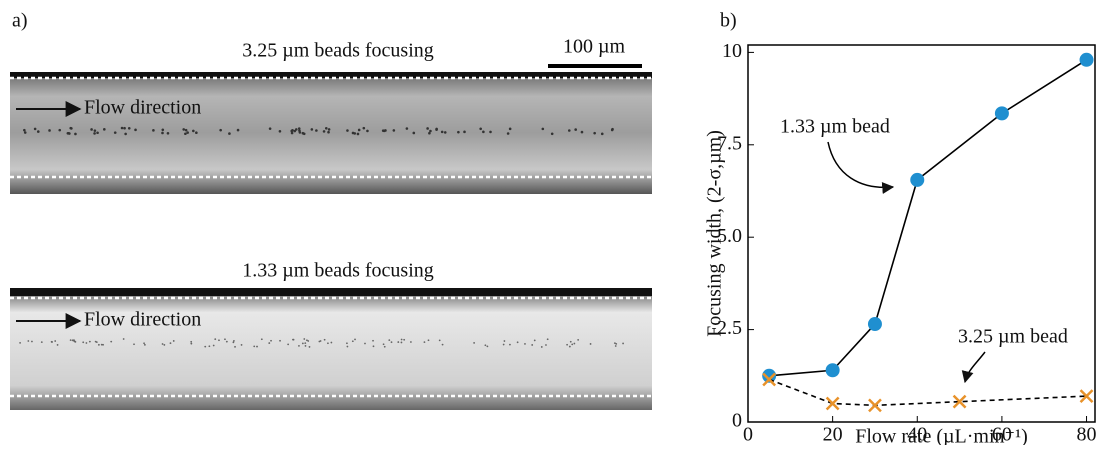  What do you see at coordinates (737, 421) in the screenshot?
I see `y-tick-label: 0` at bounding box center [737, 421].